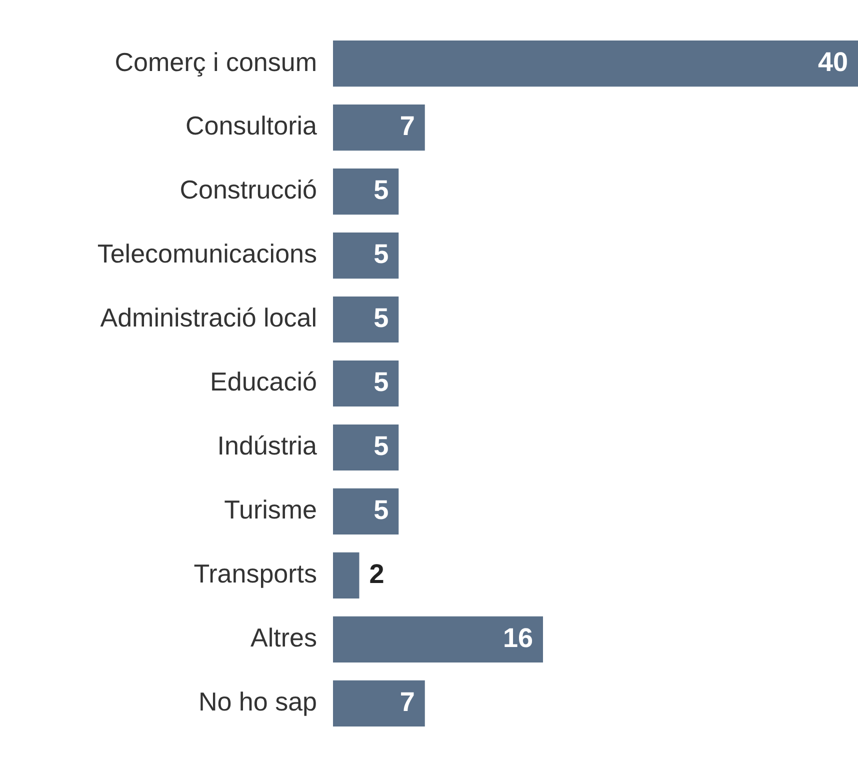 The image size is (858, 767). I want to click on data-label: 2, so click(376, 573).